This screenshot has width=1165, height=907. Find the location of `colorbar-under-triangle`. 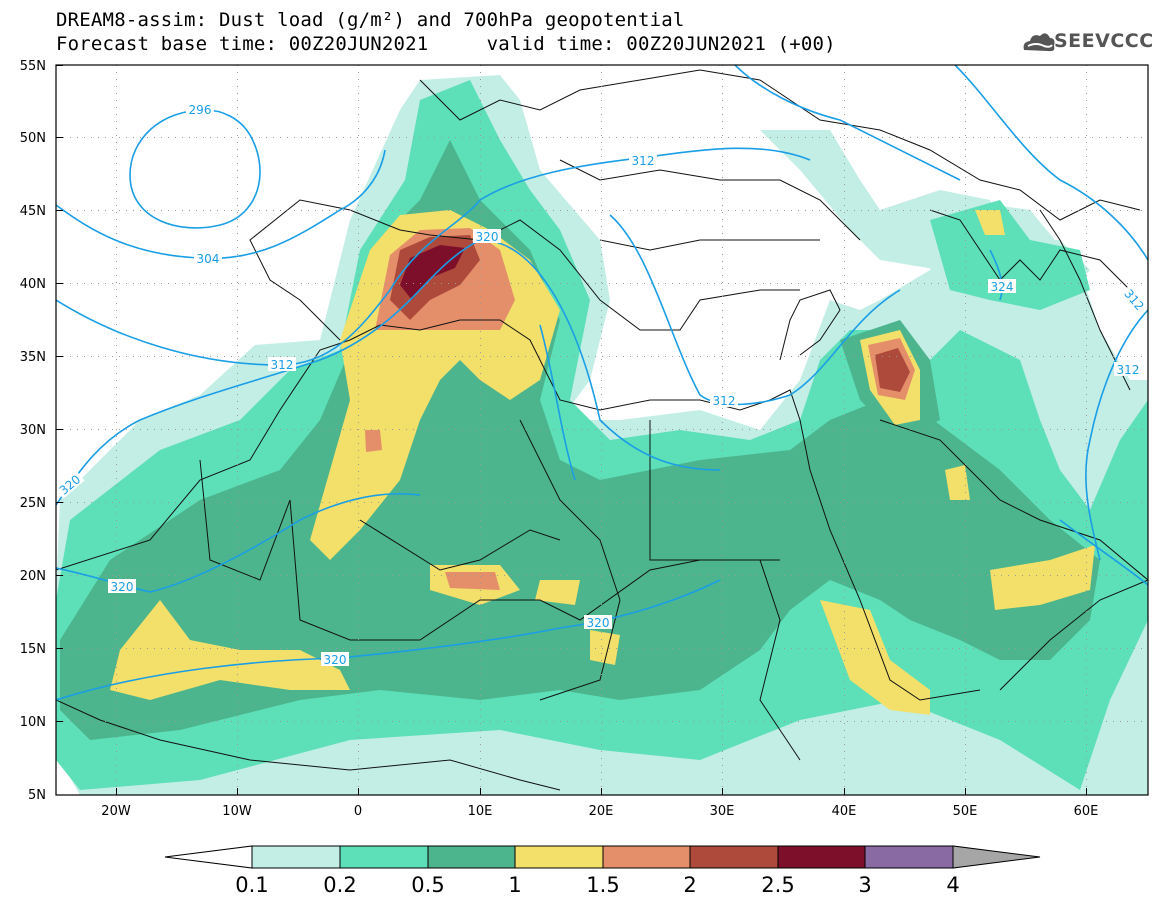

colorbar-under-triangle is located at coordinates (208, 857).